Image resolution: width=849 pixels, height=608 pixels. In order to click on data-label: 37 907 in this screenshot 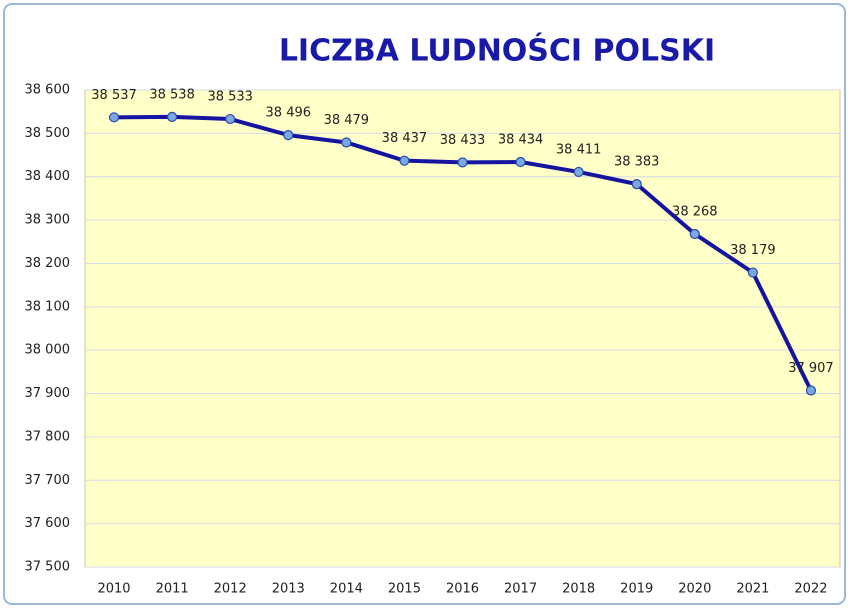, I will do `click(811, 368)`.